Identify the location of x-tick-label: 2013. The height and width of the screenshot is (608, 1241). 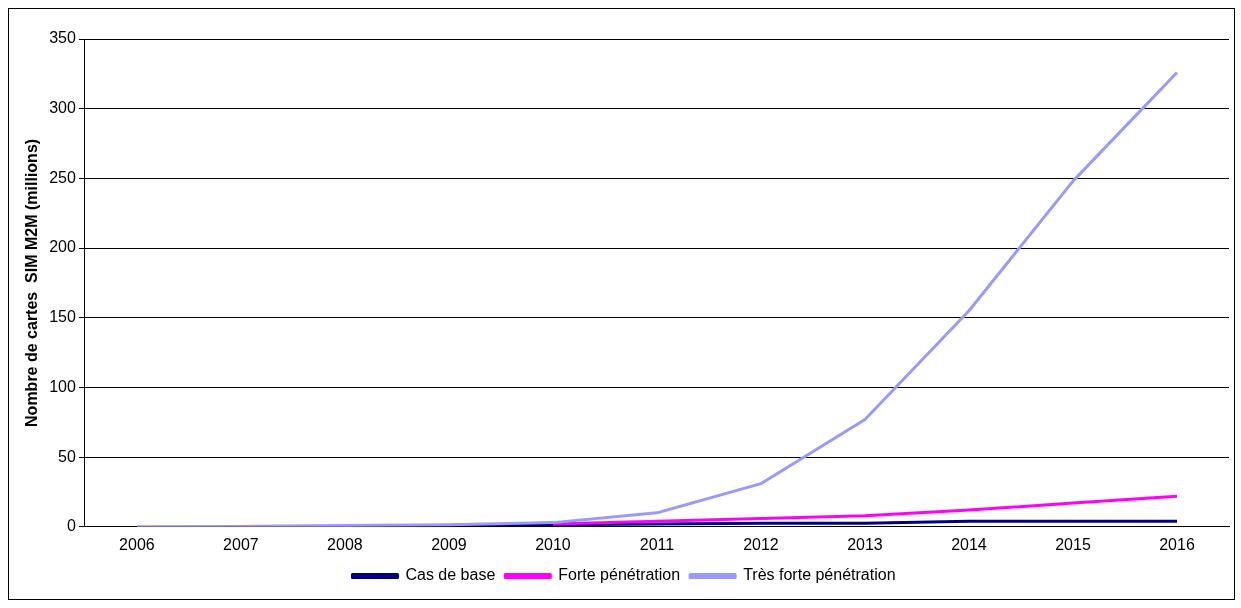
(865, 544).